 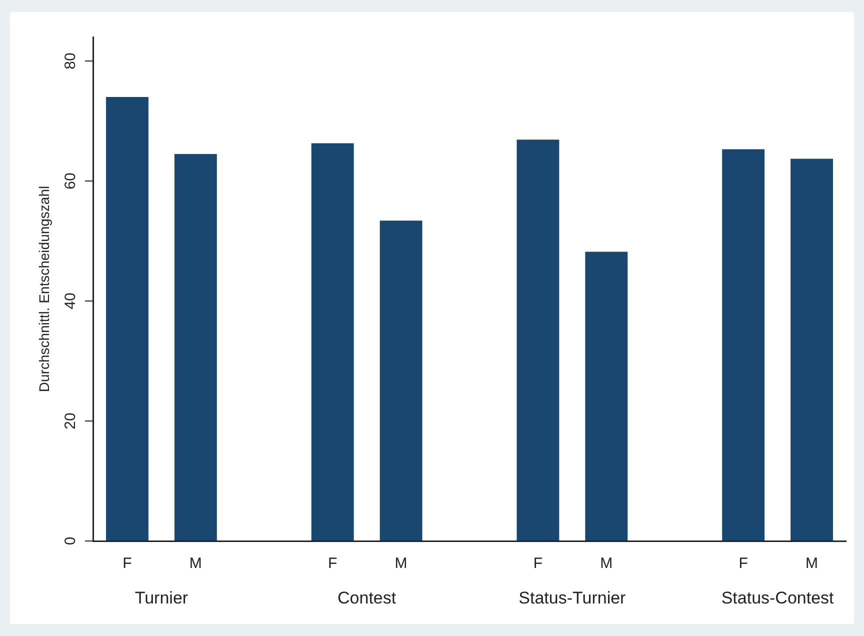 What do you see at coordinates (71, 421) in the screenshot?
I see `y-tick-label: 20` at bounding box center [71, 421].